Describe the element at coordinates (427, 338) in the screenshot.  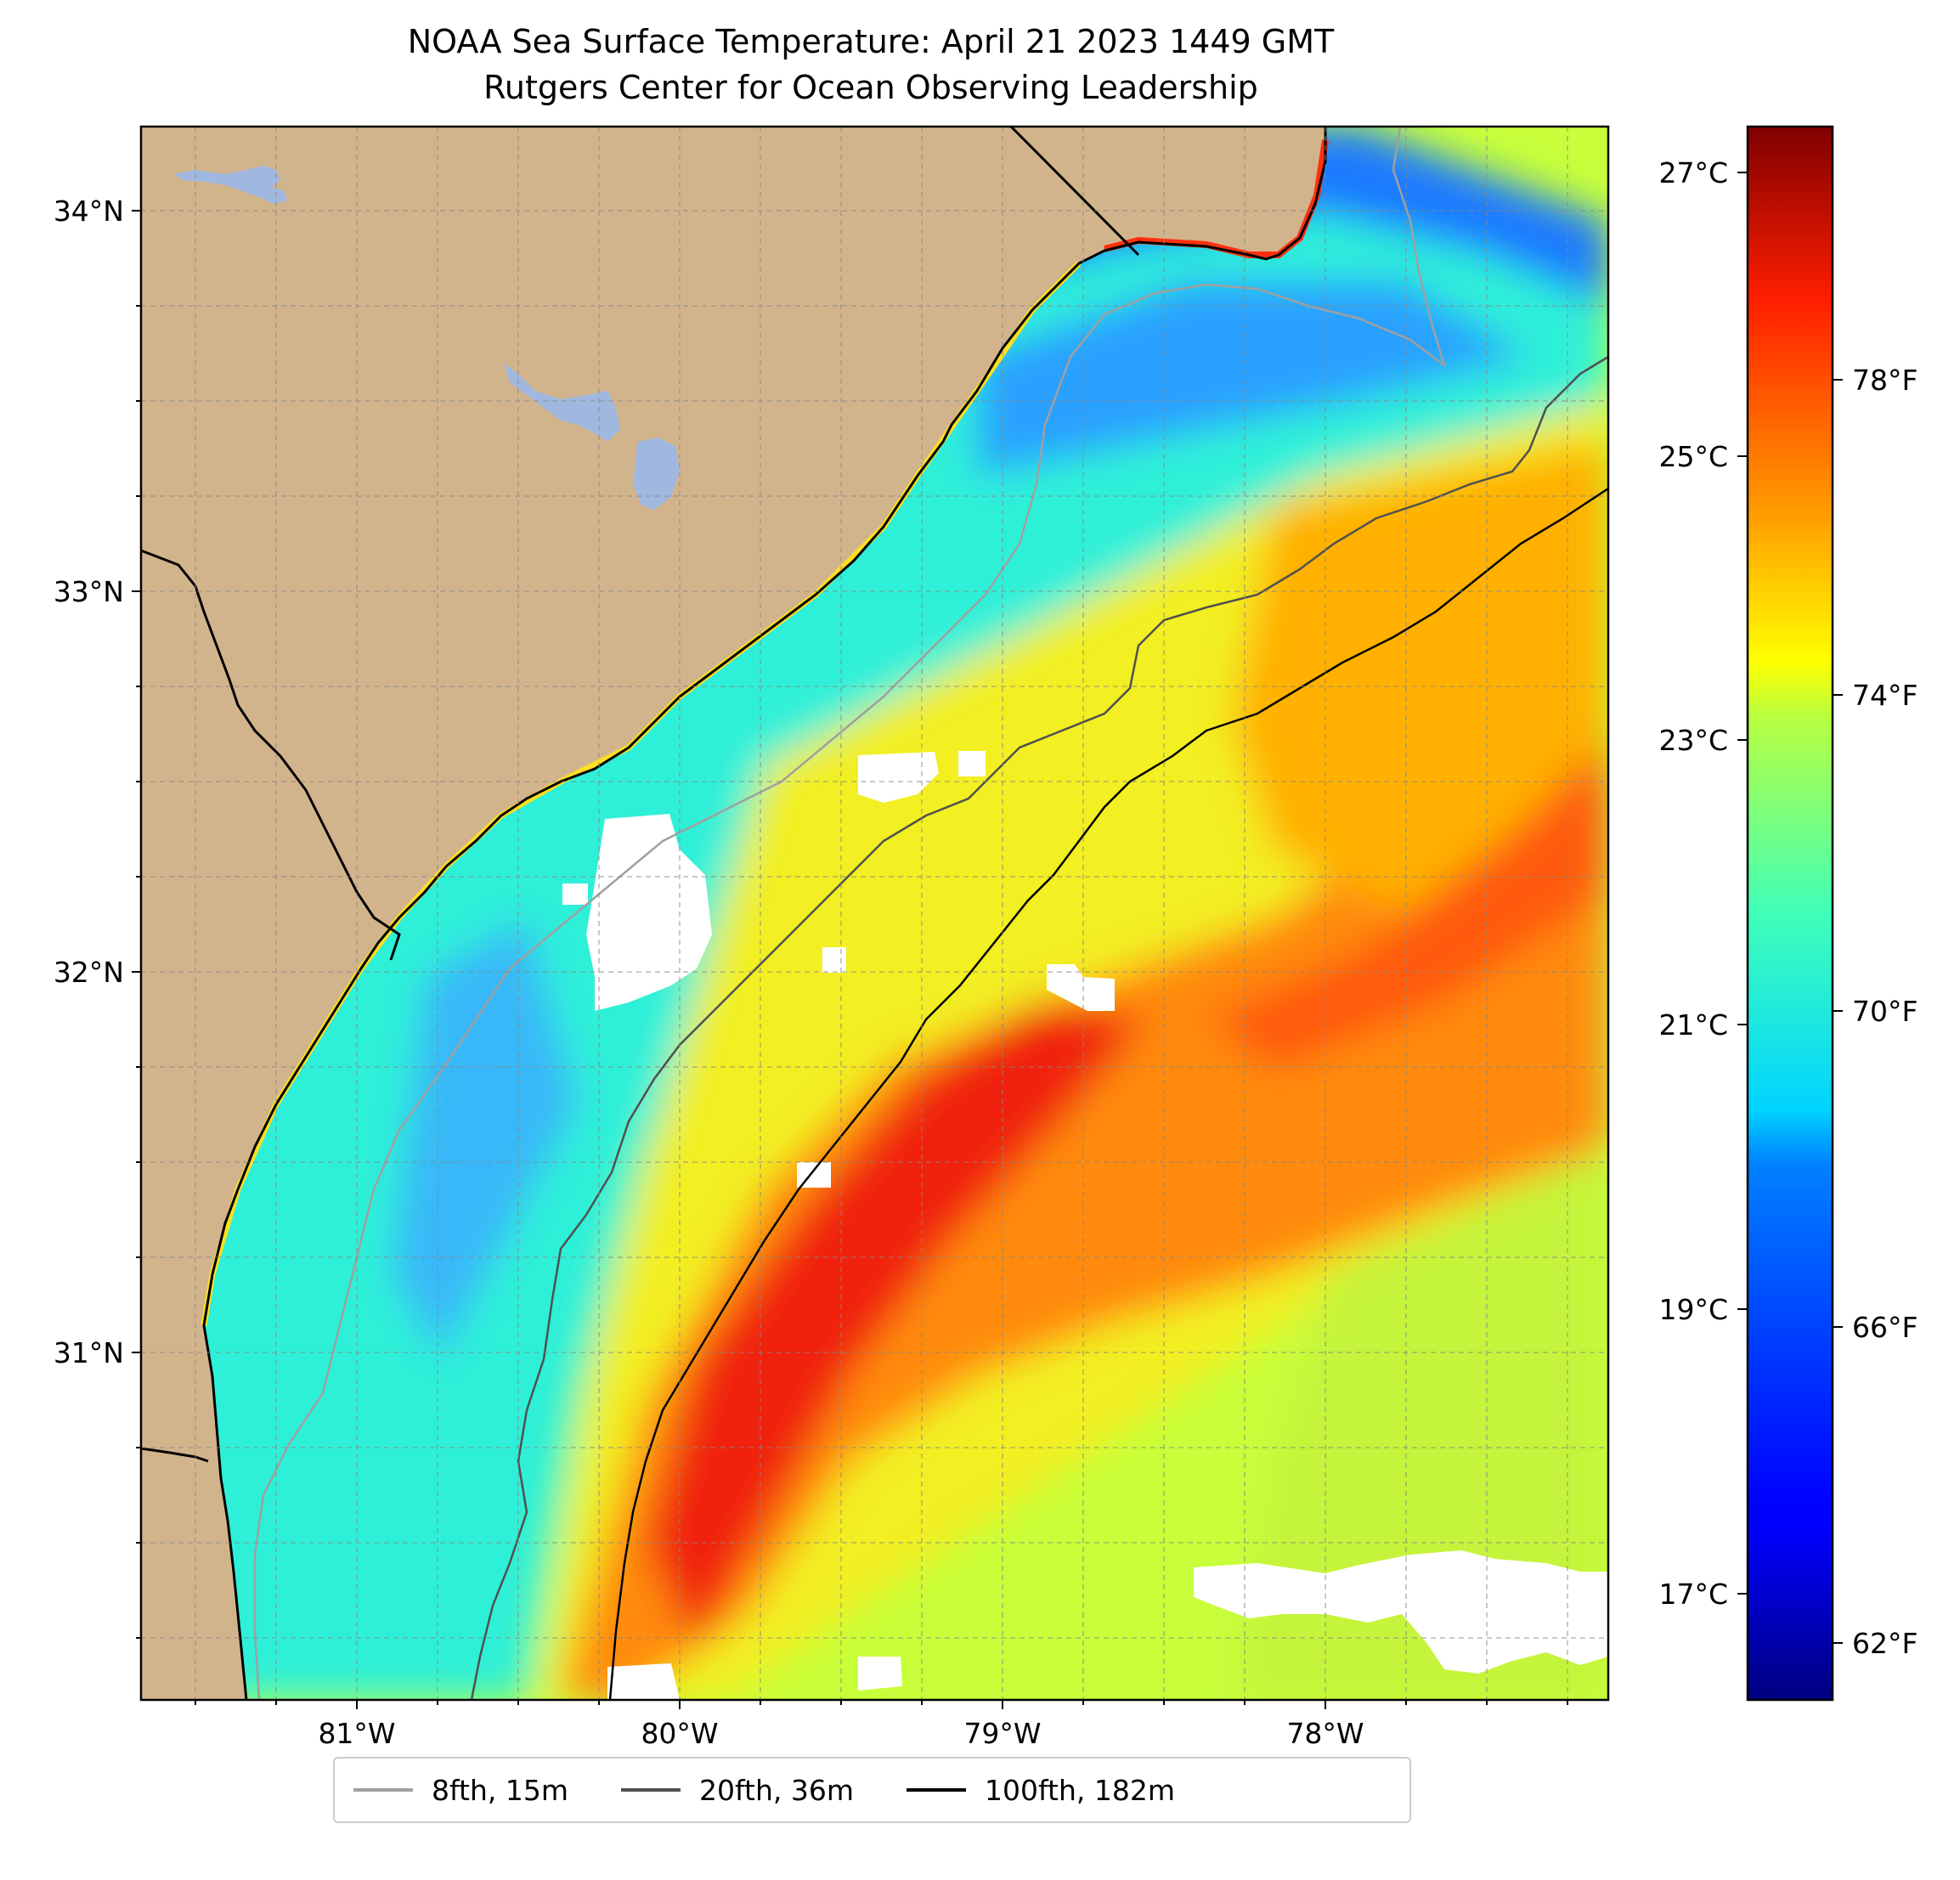
I see `lakes` at that location.